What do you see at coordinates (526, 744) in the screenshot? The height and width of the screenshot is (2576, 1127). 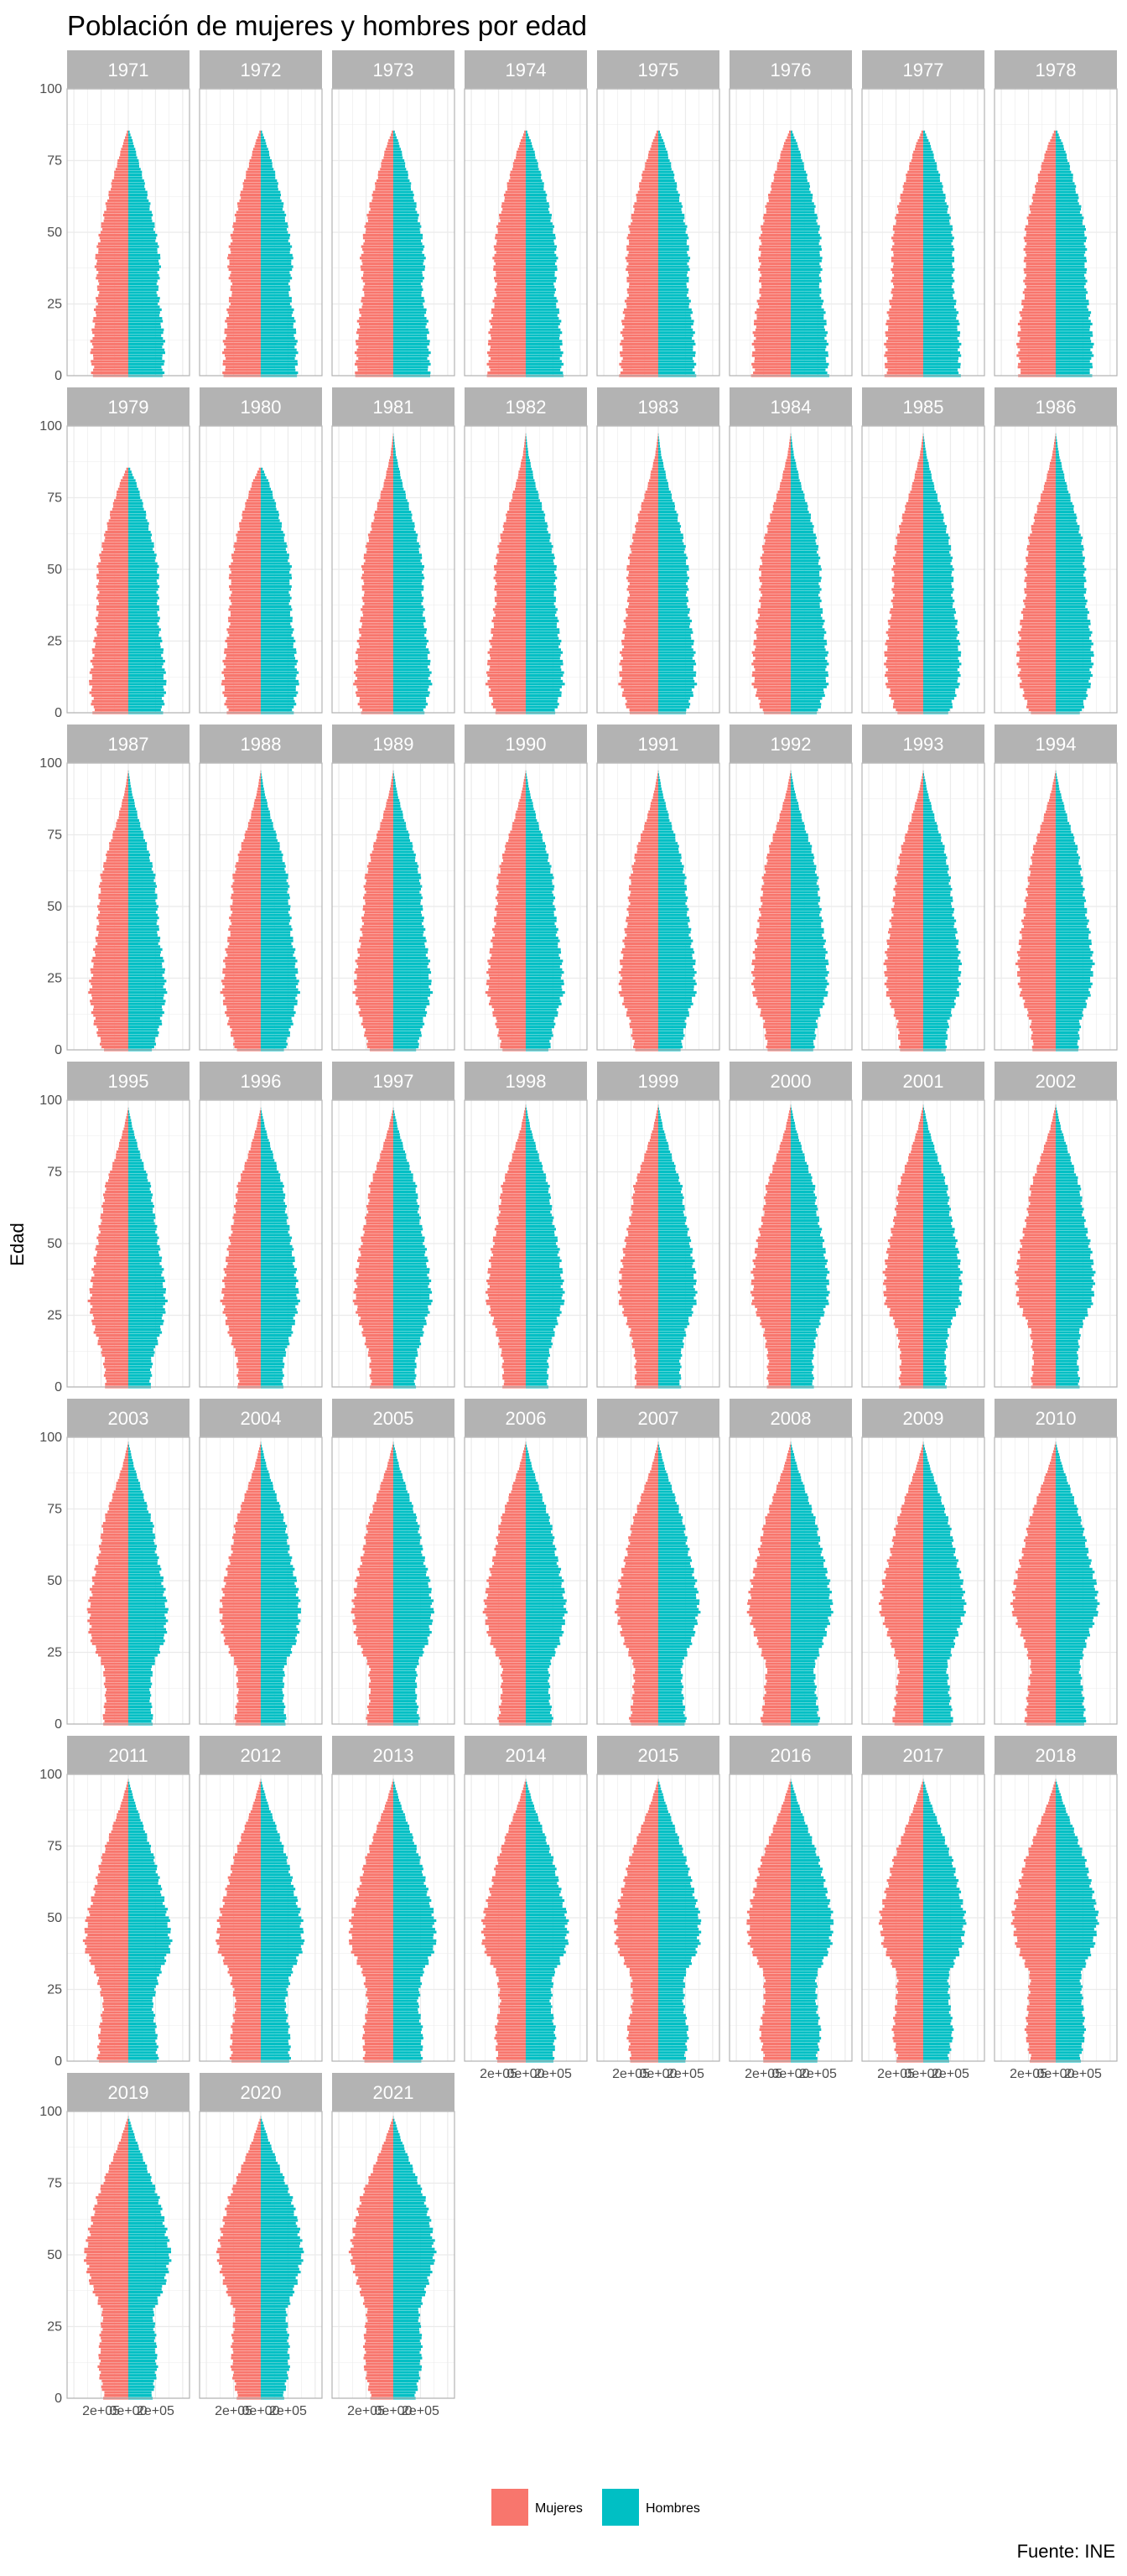 I see `facet-strip-label: 1990` at bounding box center [526, 744].